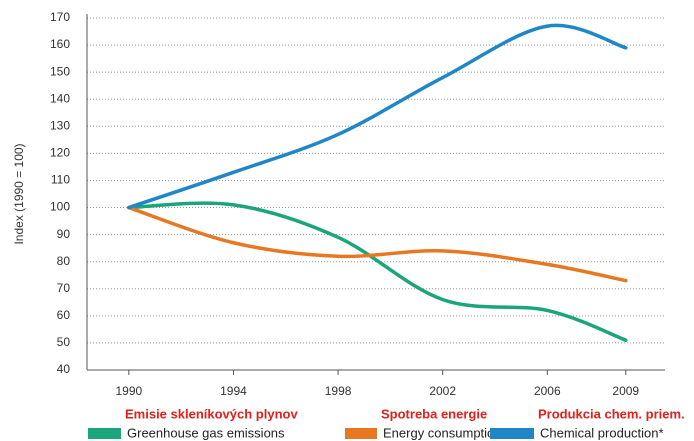 This screenshot has height=441, width=694. I want to click on y-tick-label: 130, so click(60, 125).